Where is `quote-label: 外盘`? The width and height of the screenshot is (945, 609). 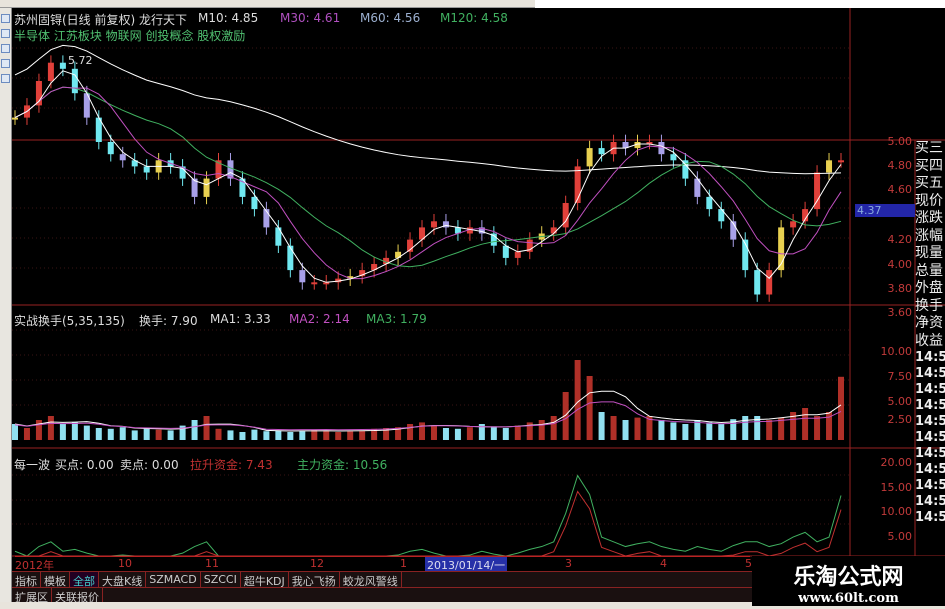
quote-label: 外盘 is located at coordinates (929, 288).